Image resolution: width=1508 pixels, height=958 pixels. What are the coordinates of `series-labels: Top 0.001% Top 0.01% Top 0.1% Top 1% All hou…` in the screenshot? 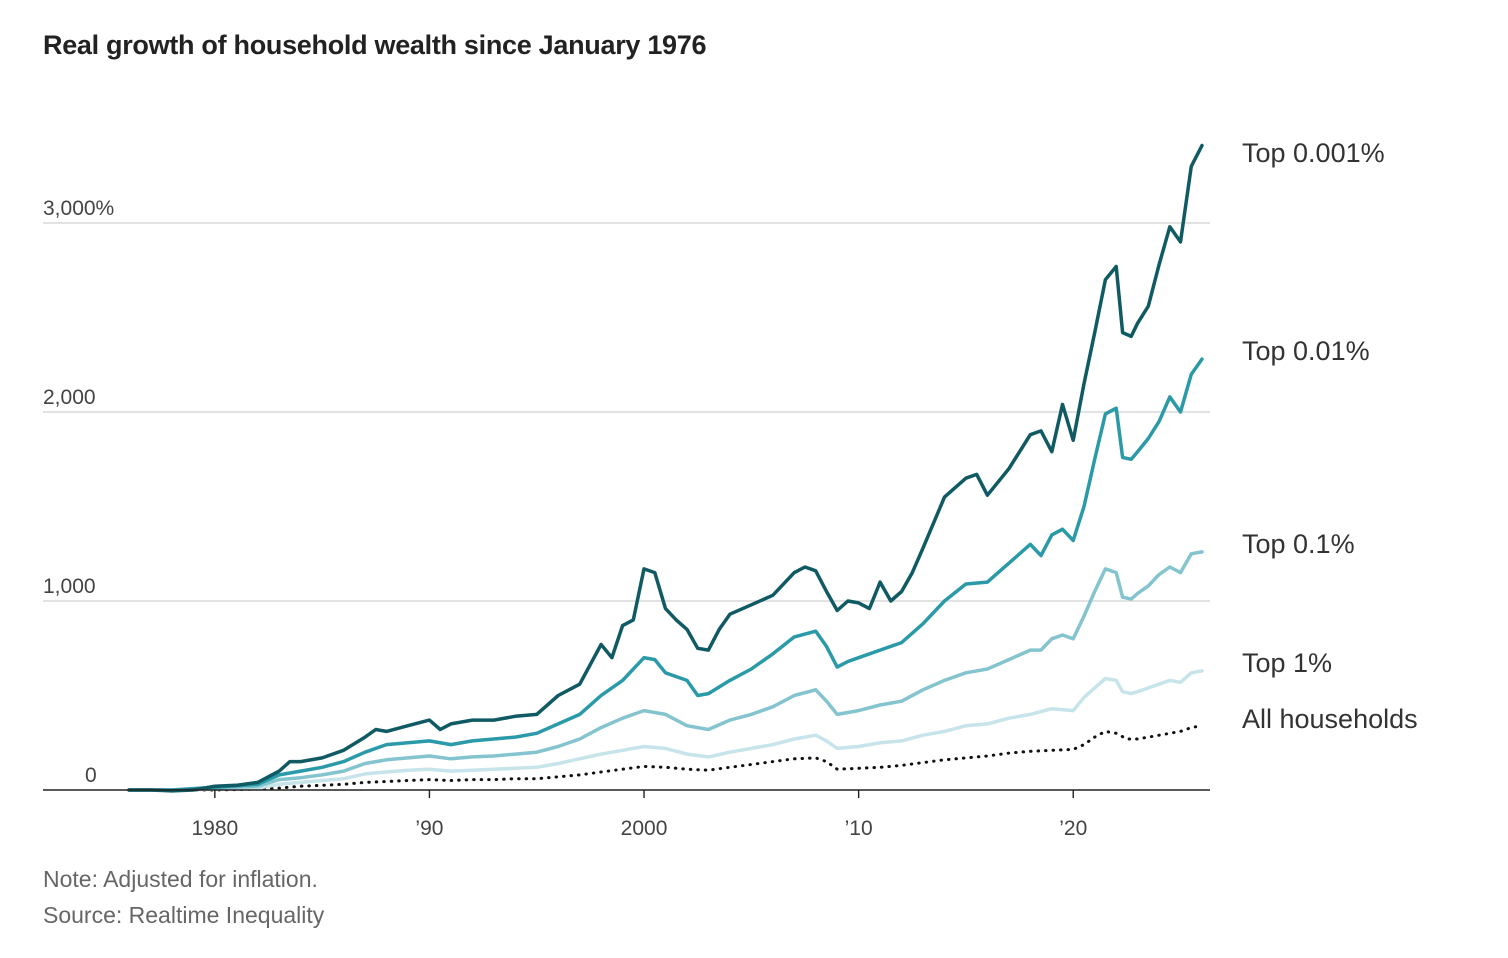 It's located at (1330, 436).